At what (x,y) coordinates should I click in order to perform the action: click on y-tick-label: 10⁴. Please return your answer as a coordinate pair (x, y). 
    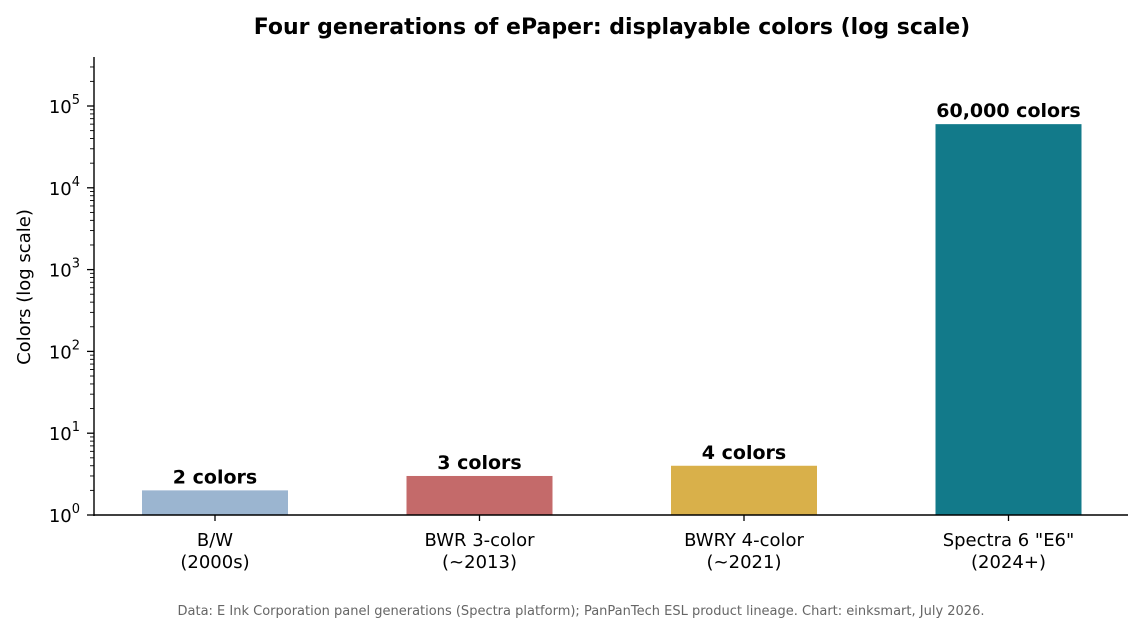
    Looking at the image, I should click on (64, 187).